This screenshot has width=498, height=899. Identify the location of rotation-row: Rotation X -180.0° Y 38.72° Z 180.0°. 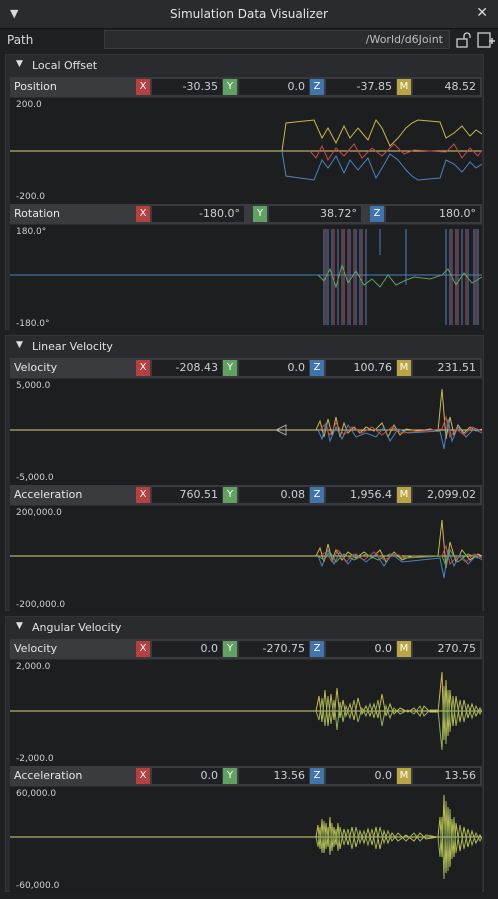
(246, 214).